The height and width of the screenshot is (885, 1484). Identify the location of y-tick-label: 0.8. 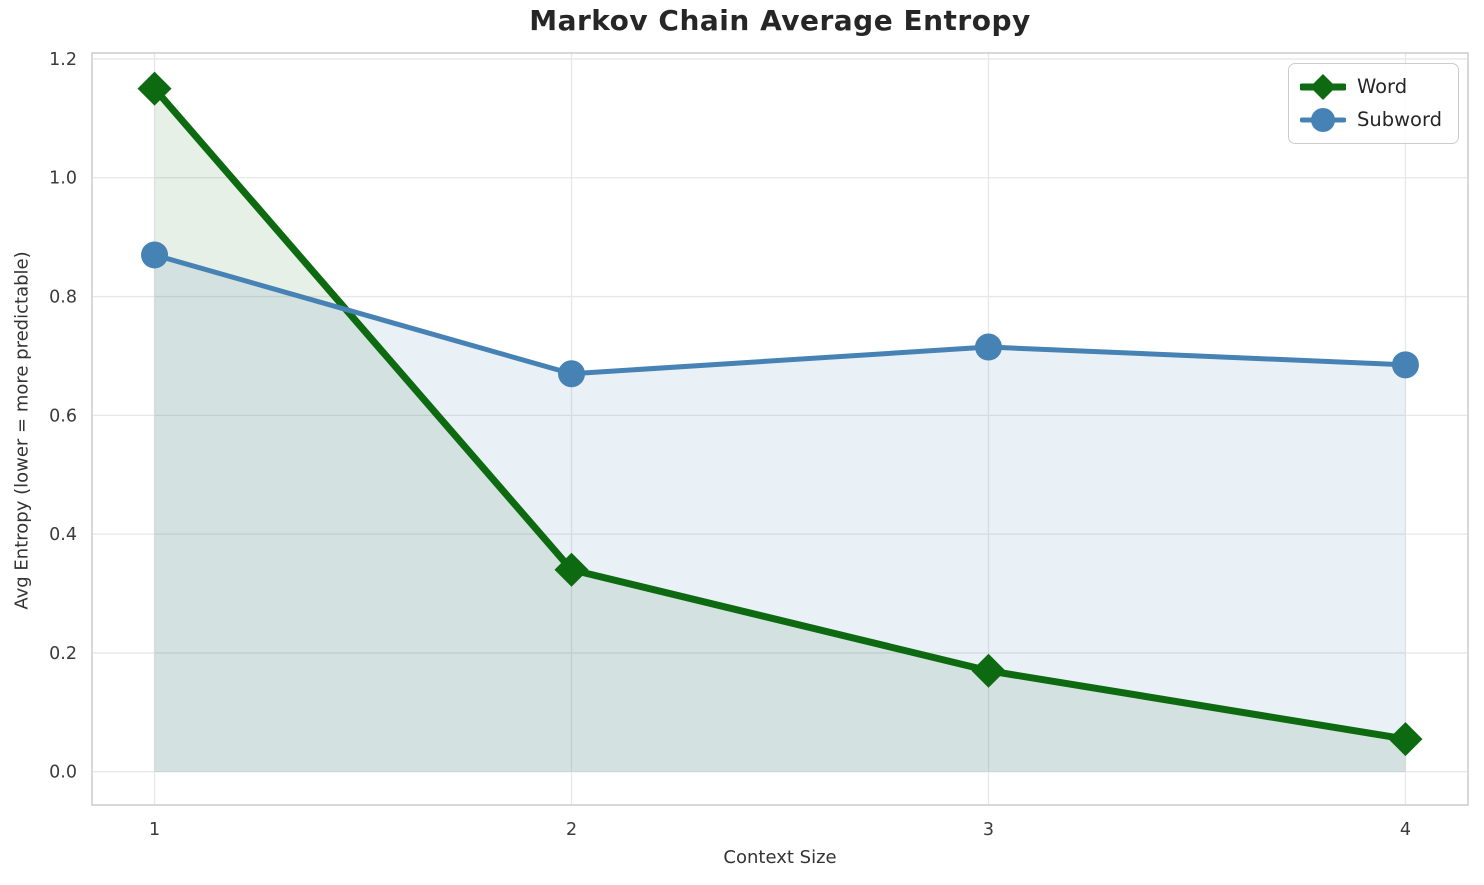
(63, 298).